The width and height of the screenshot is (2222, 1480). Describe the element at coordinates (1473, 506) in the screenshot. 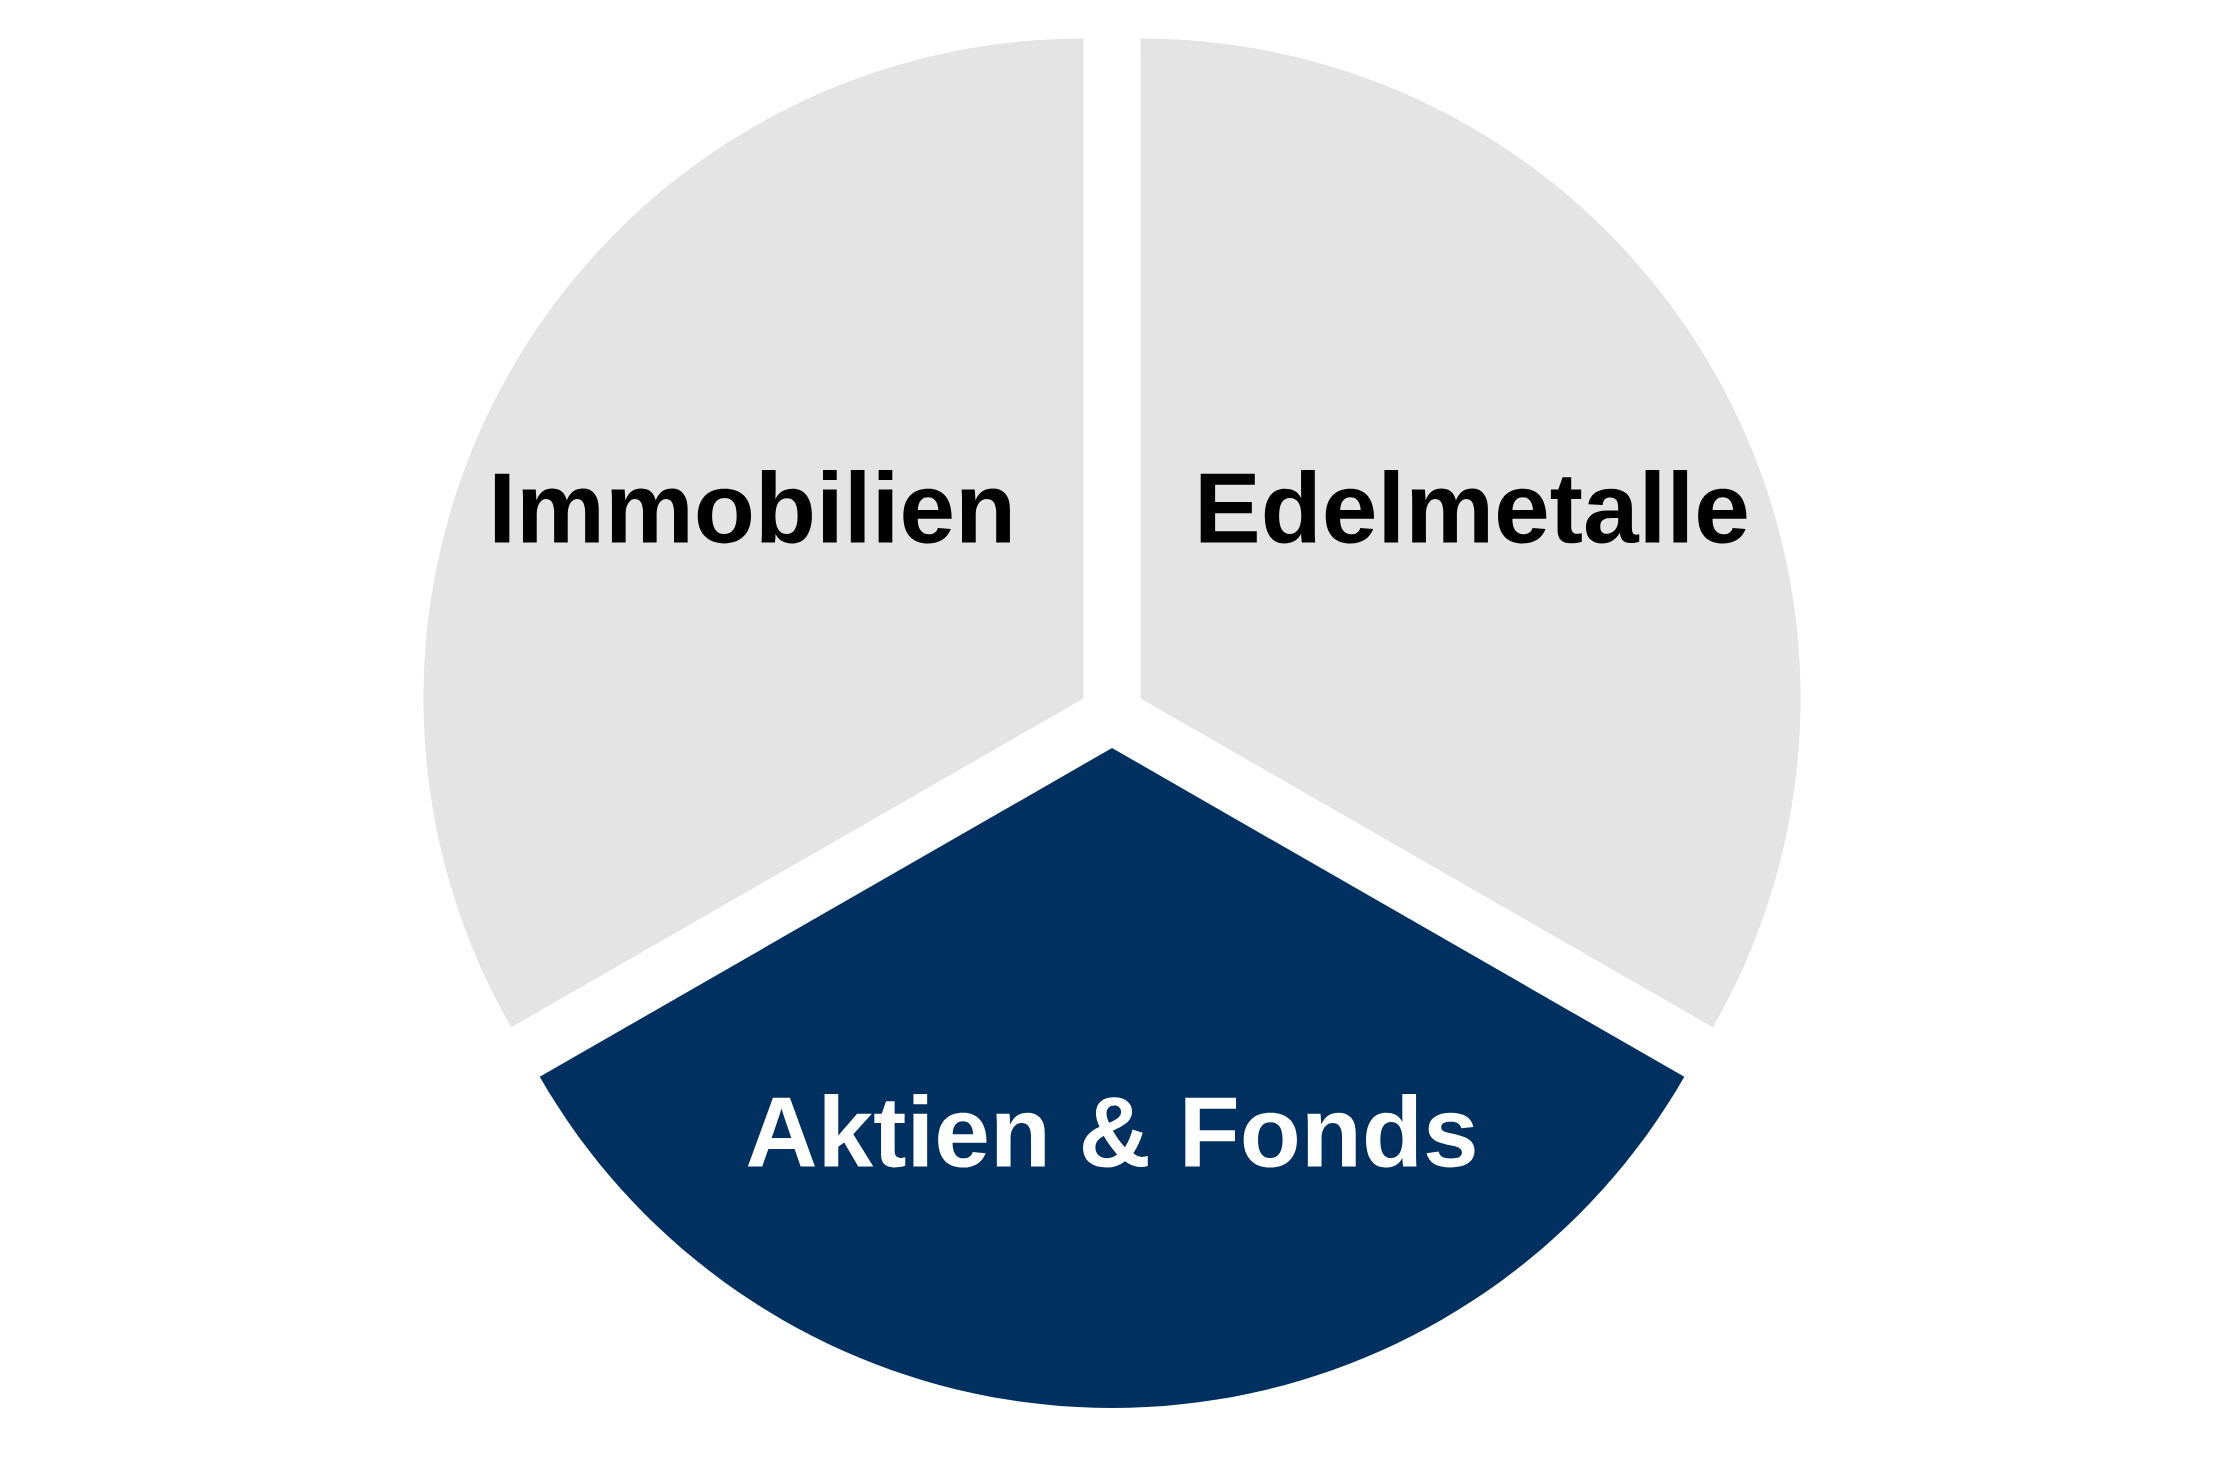

I see `slice-label: Edelmetalle` at that location.